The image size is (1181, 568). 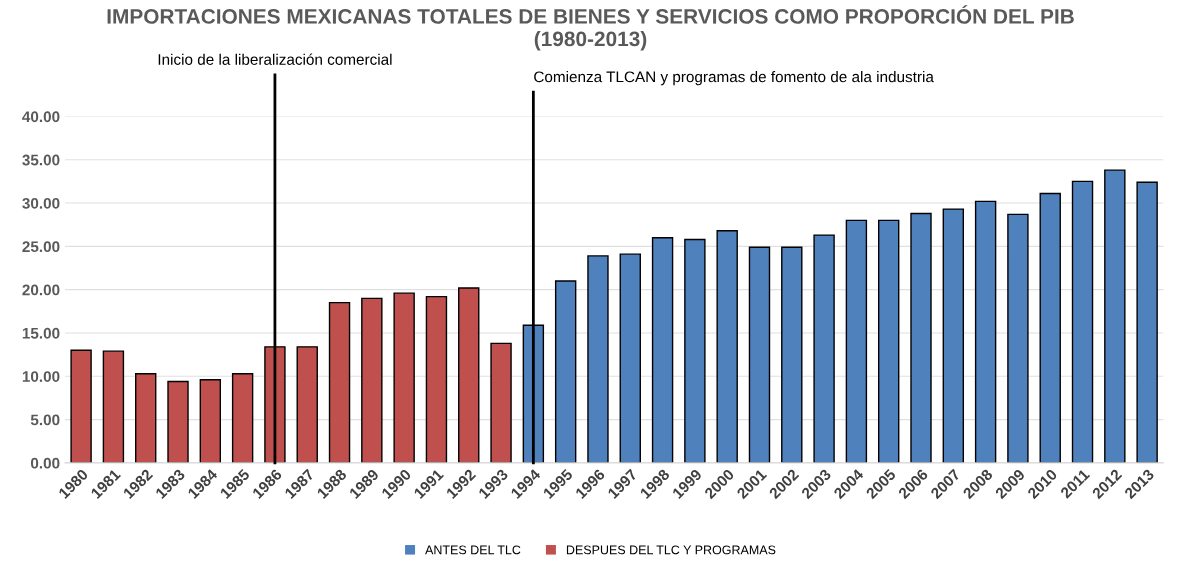 I want to click on y-tick-label: 15.00, so click(x=41, y=333).